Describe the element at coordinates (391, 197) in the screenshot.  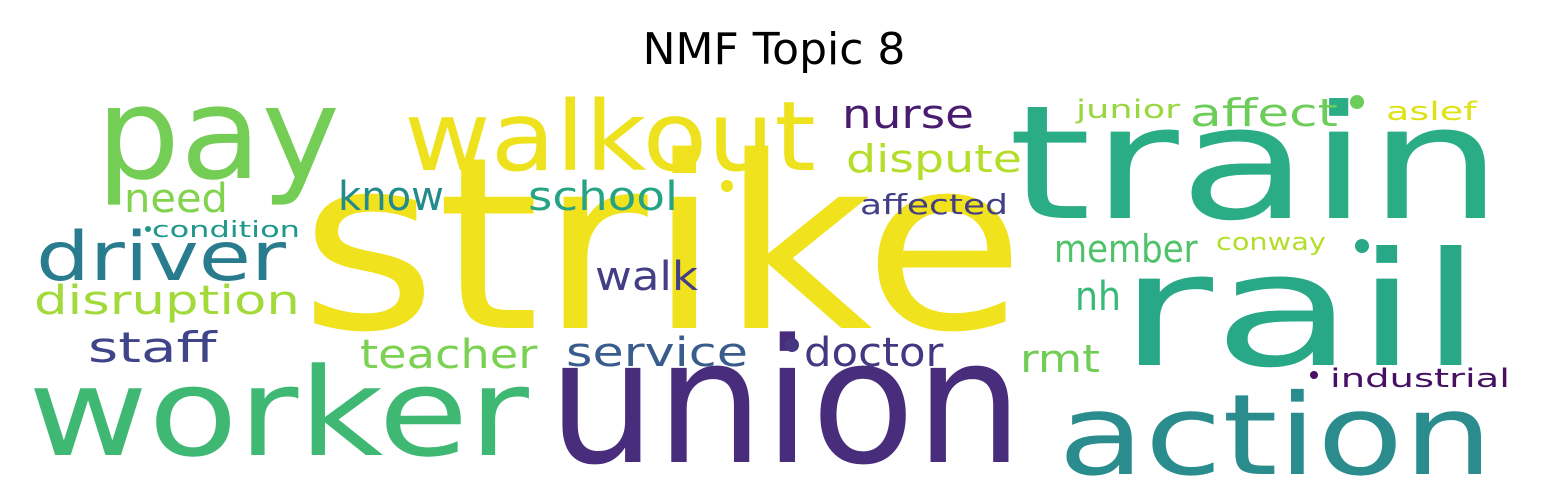
I see `word-know: know` at that location.